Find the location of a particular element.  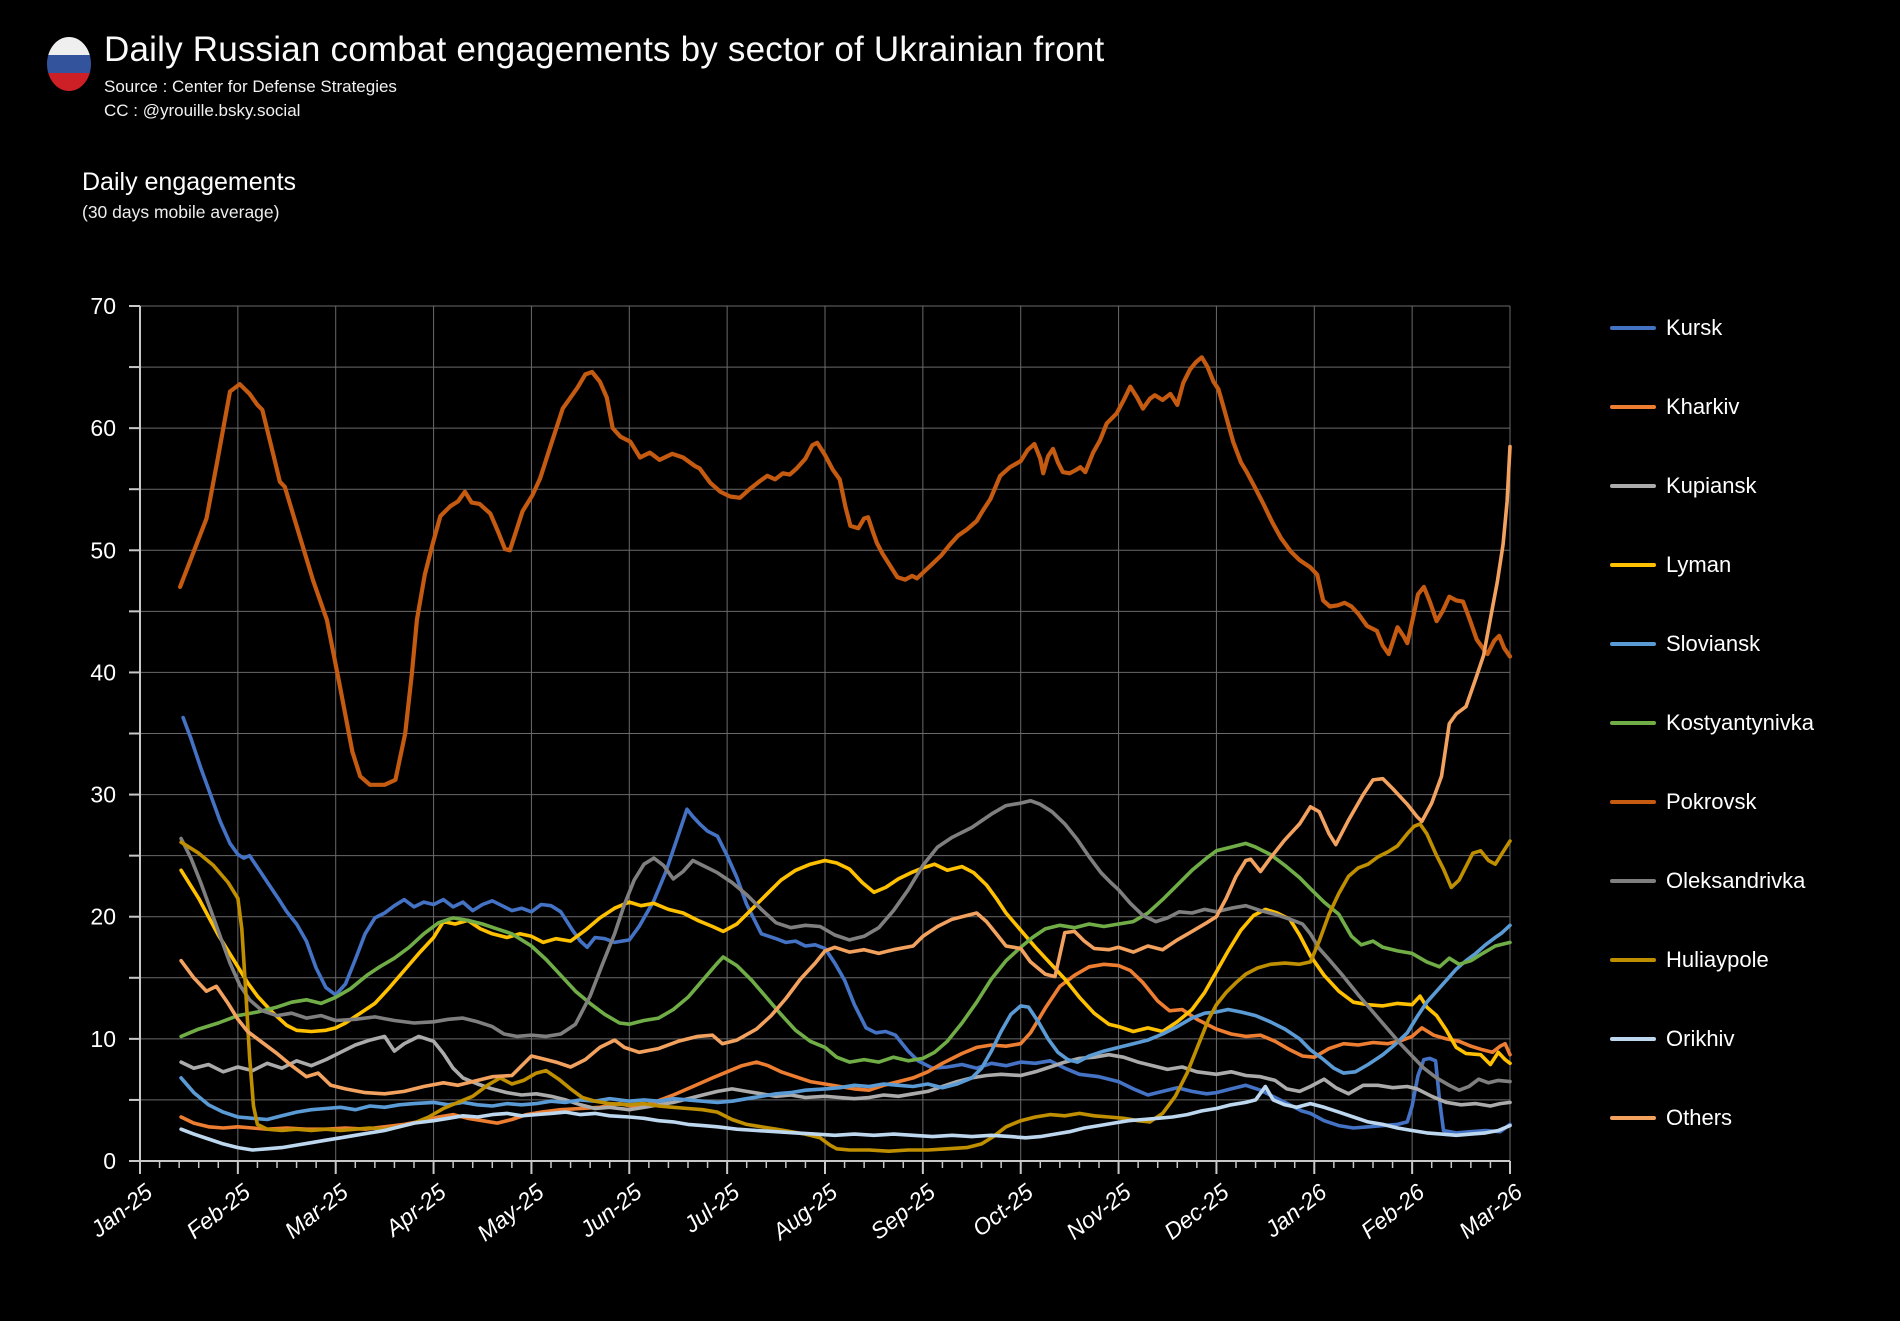

x-tick-label: Dec-25 is located at coordinates (1196, 1211).